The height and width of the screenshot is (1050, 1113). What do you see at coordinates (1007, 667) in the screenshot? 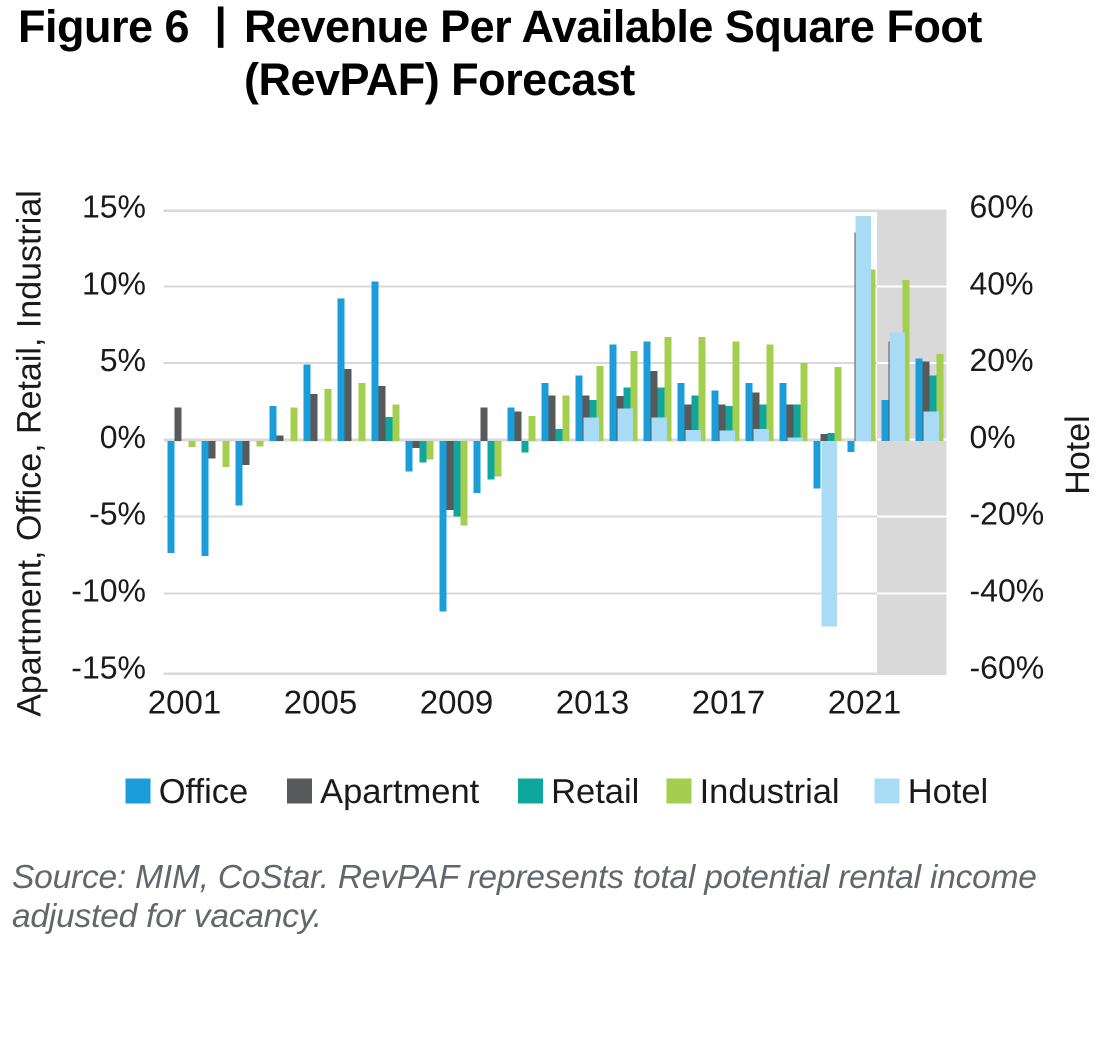
I see `svg-text: -60%` at bounding box center [1007, 667].